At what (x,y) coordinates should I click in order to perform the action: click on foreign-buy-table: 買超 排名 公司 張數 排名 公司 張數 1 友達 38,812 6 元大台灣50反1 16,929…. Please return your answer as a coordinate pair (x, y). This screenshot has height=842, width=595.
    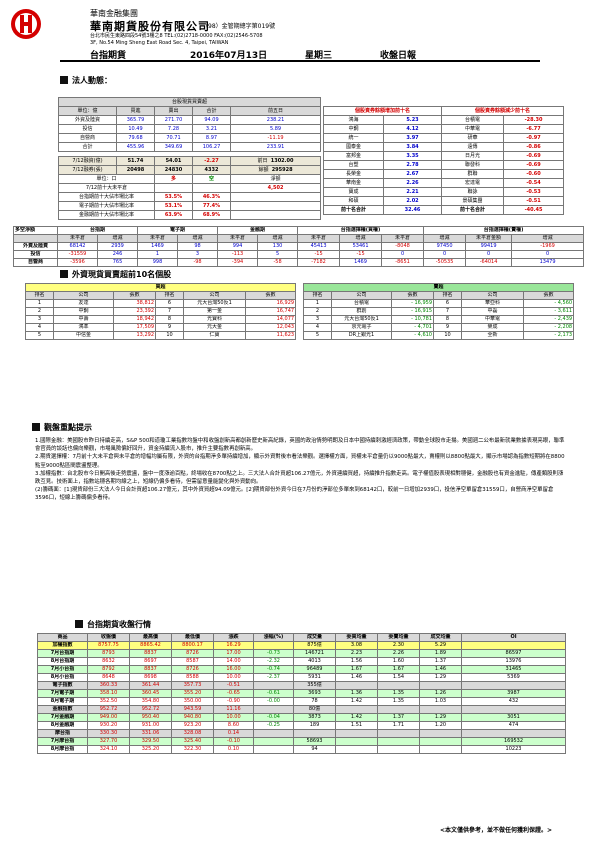
    Looking at the image, I should click on (160, 311).